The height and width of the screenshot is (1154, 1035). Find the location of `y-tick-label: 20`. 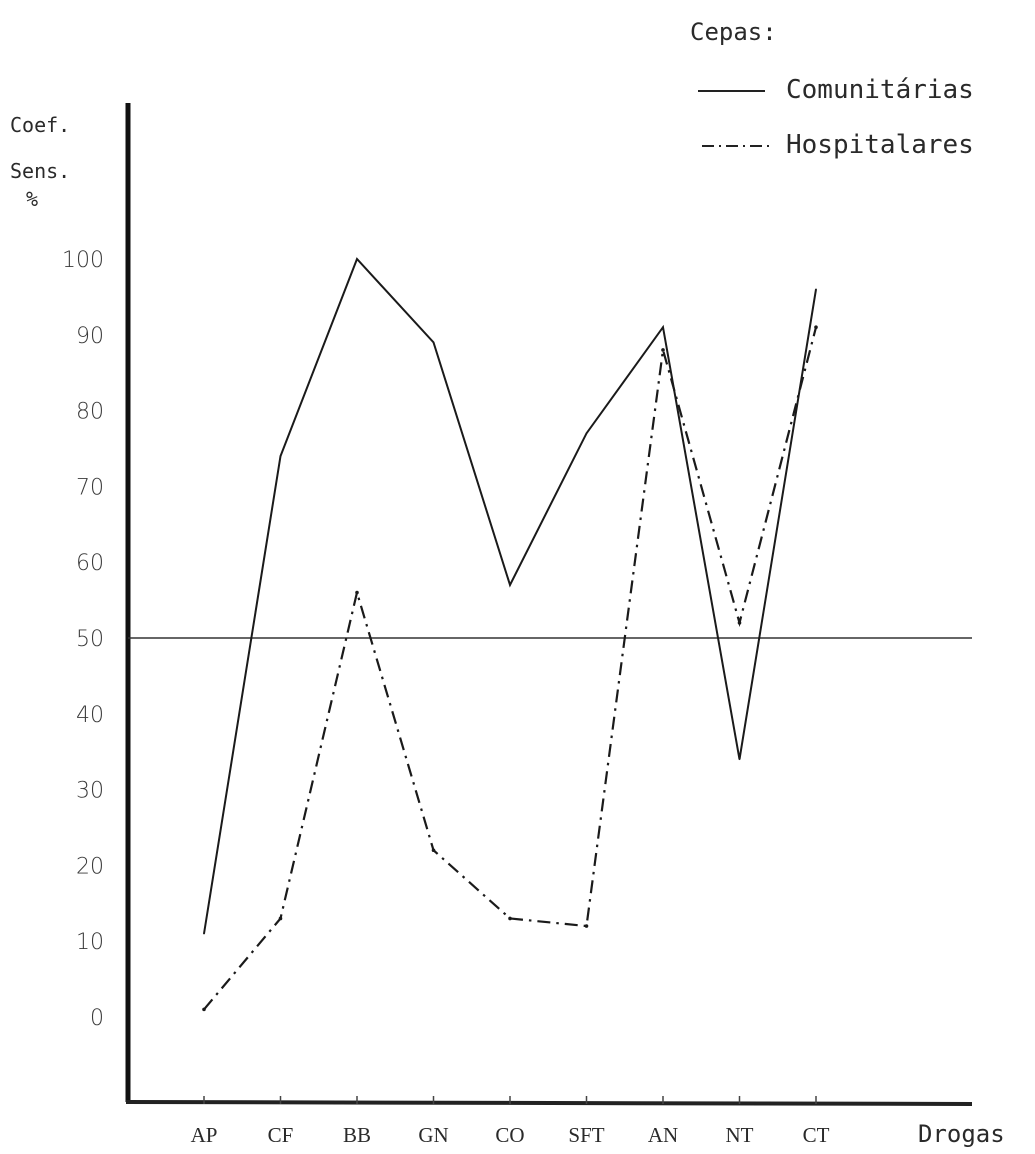

y-tick-label: 20 is located at coordinates (90, 866).